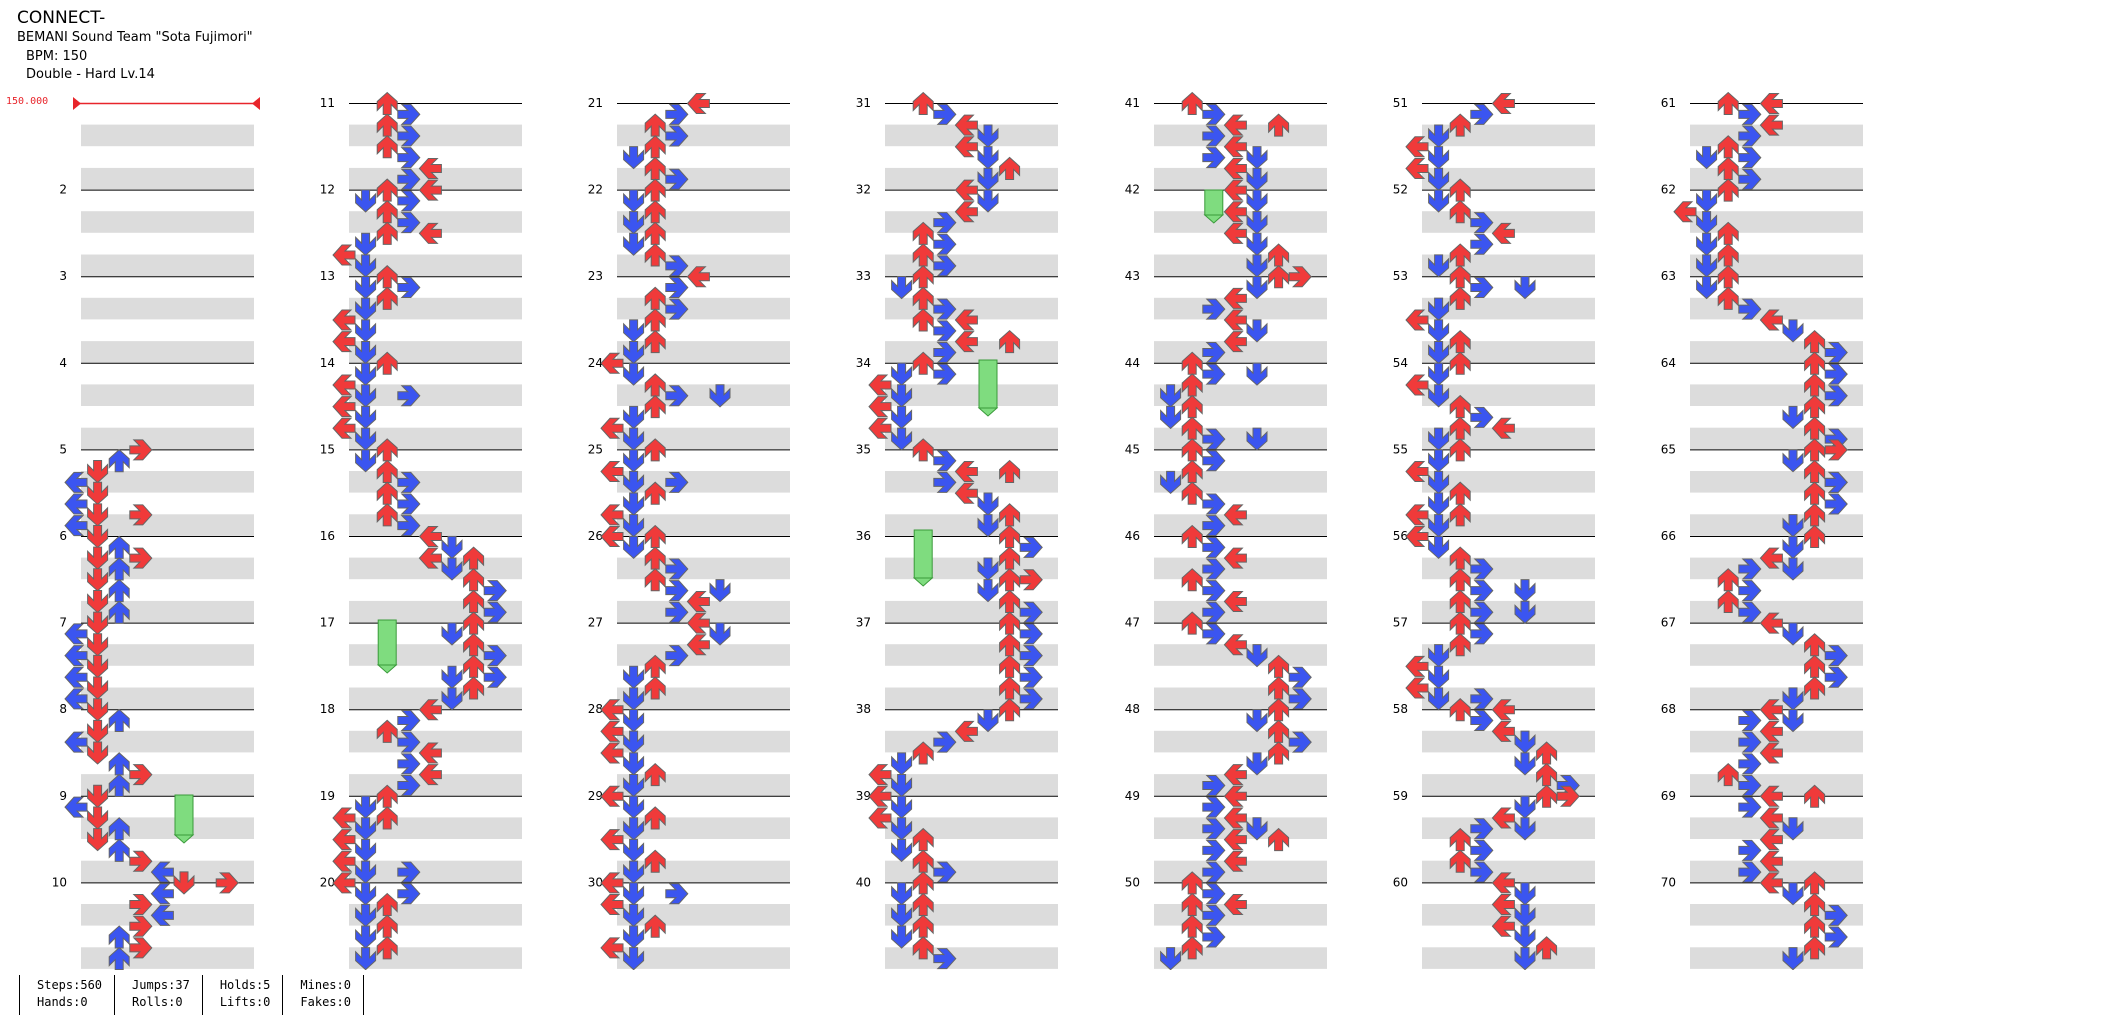  I want to click on measure-number: 47, so click(1132, 623).